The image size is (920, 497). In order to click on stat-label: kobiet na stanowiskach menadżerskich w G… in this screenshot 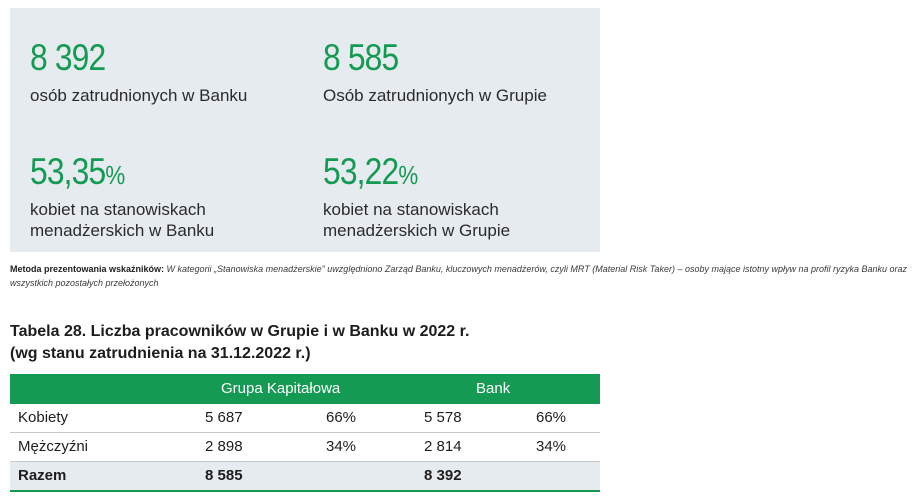, I will do `click(417, 220)`.